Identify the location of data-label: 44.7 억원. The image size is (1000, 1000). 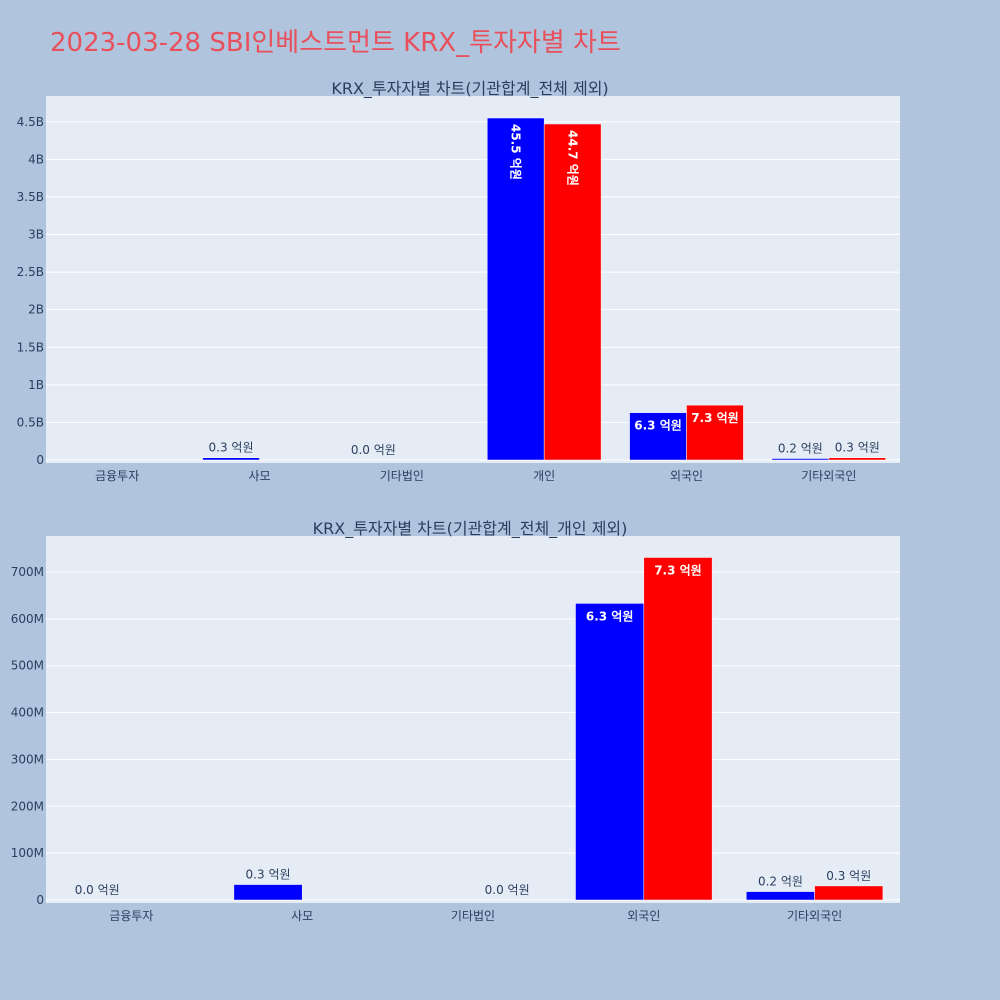
(573, 158).